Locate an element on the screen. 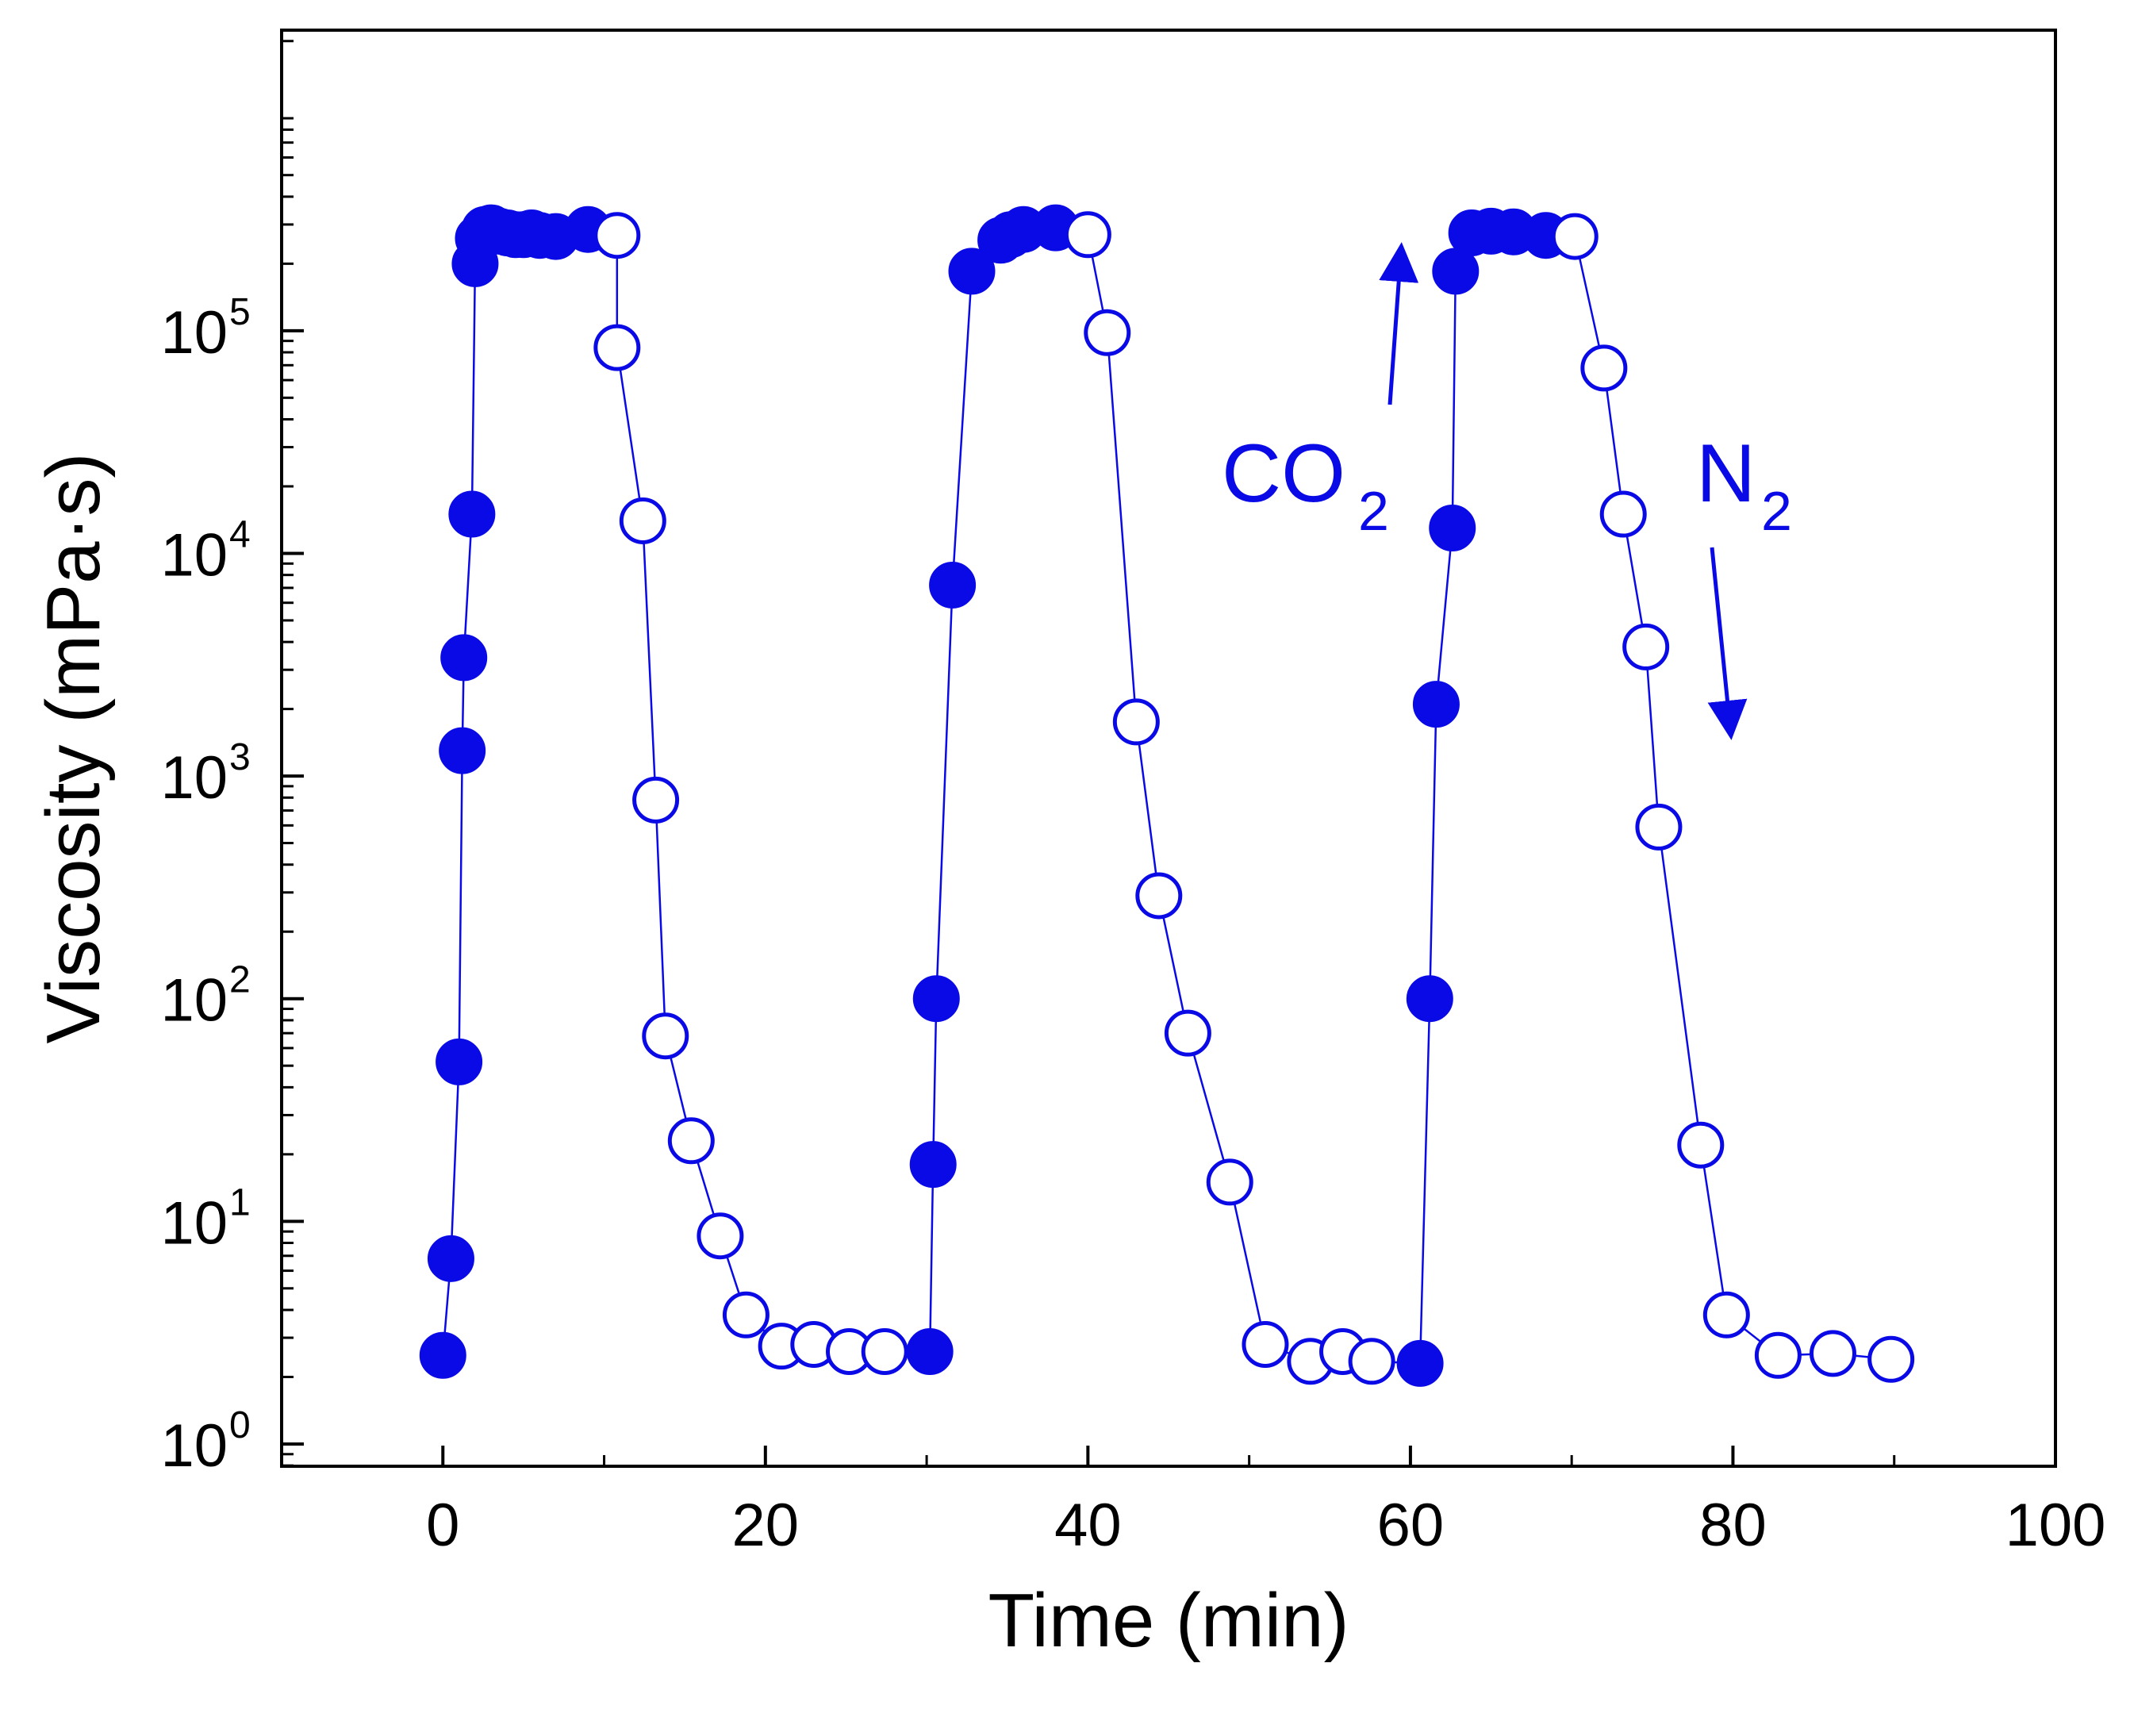 The height and width of the screenshot is (1736, 2134). x-tick-label: 0 is located at coordinates (442, 1525).